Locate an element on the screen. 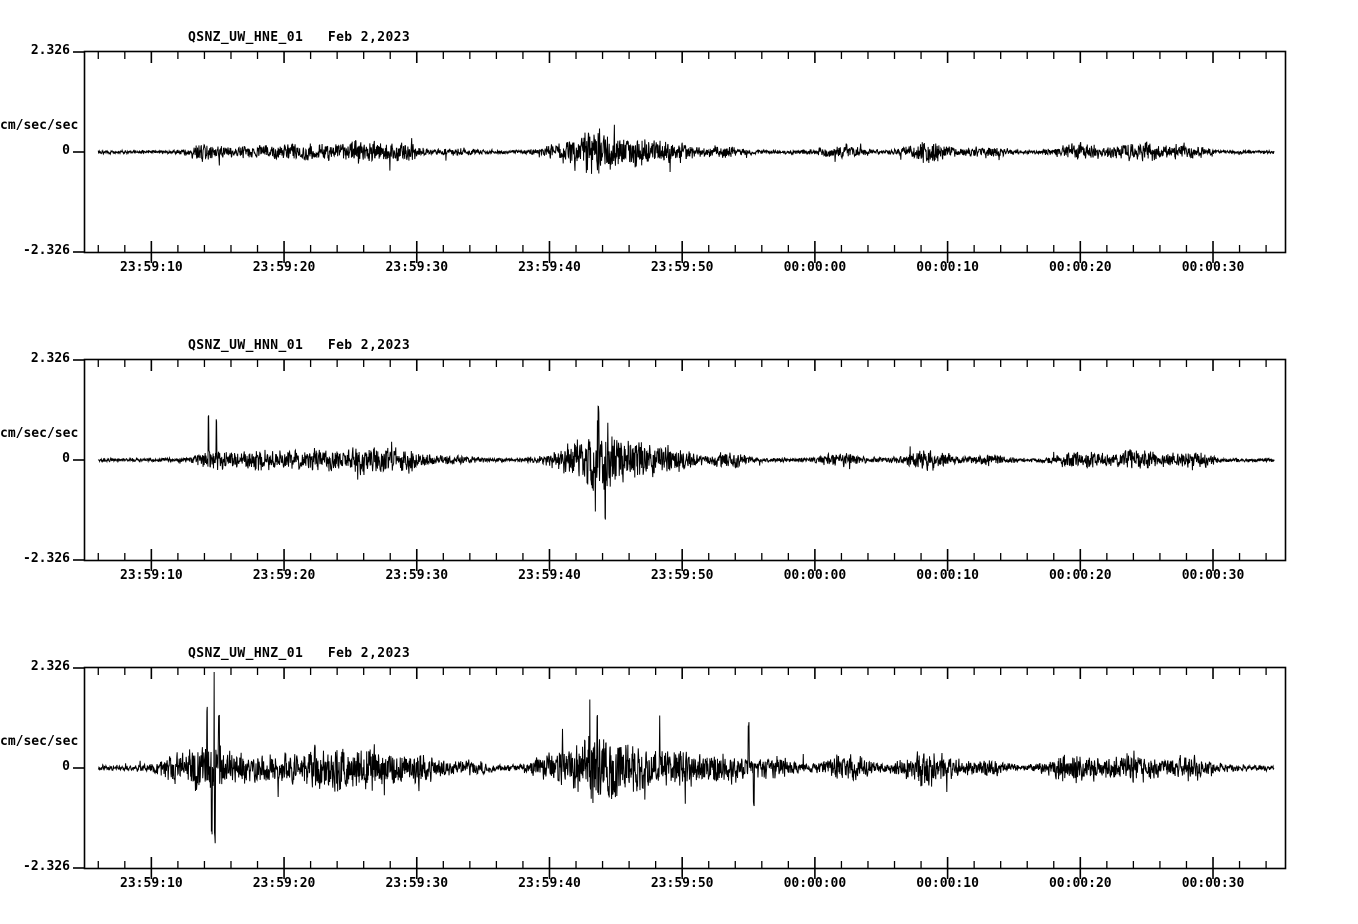 Image resolution: width=1358 pixels, height=924 pixels. channel-title: QSNZ_UW_HNN_01 Feb 2,2023 is located at coordinates (299, 345).